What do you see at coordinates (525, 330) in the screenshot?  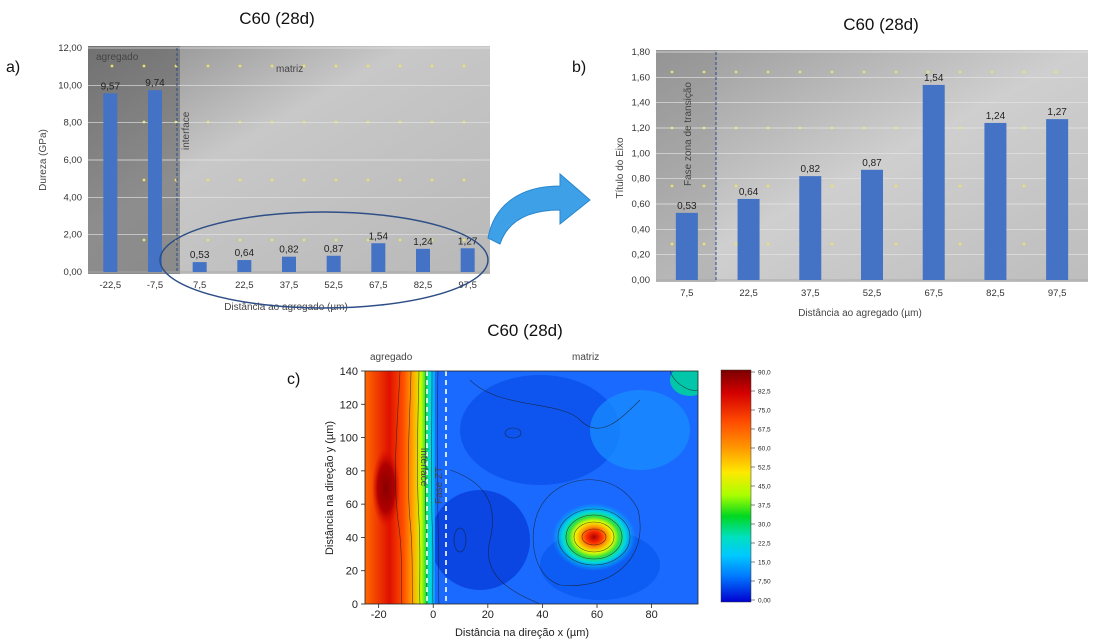 I see `chart-c-title: C60 (28d)` at bounding box center [525, 330].